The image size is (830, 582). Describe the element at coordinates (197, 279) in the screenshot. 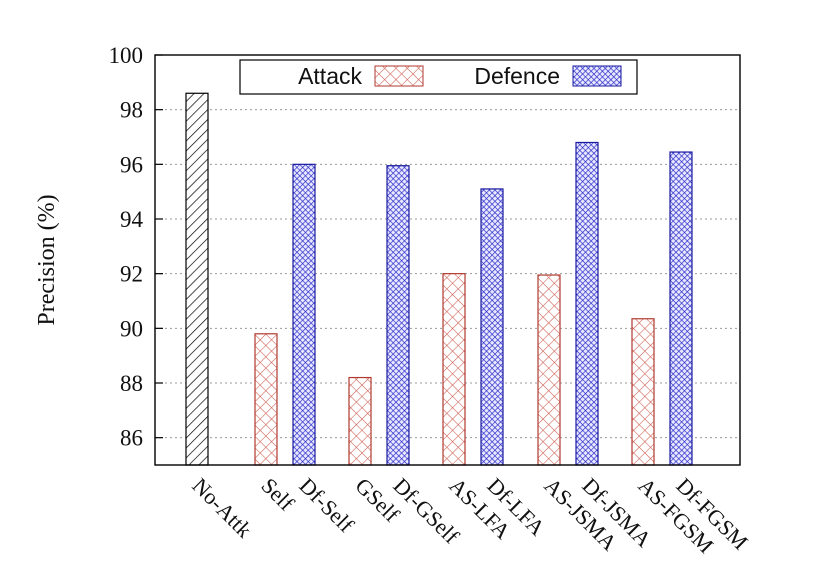

I see `bar-no-attk` at that location.